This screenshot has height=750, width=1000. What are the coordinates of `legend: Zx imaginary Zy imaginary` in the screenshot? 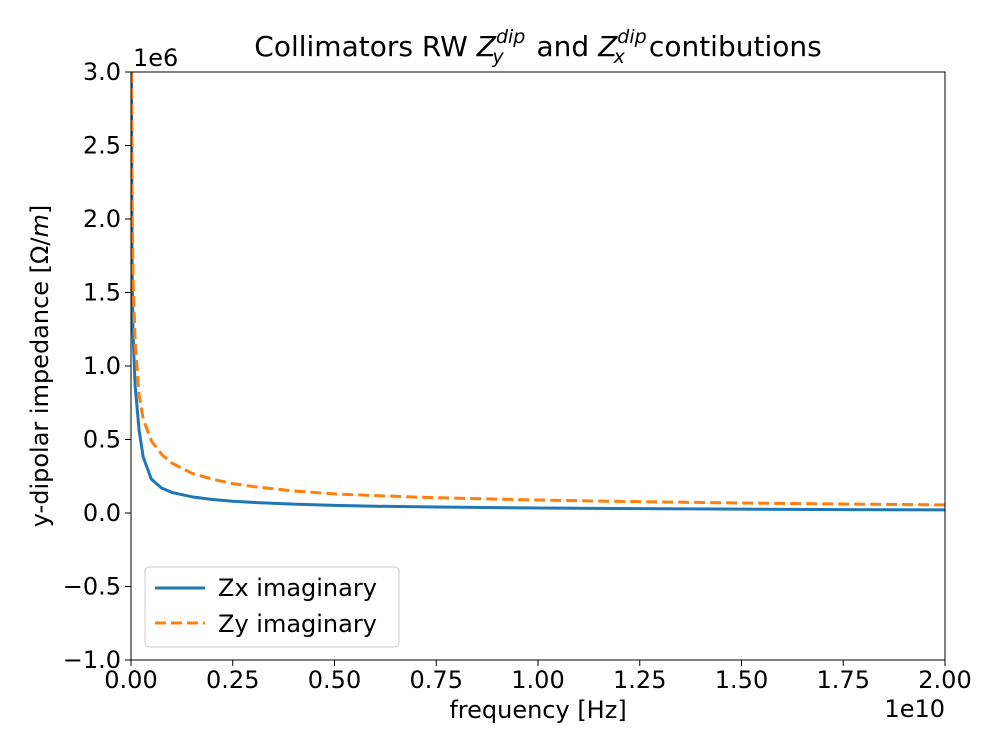 It's located at (272, 607).